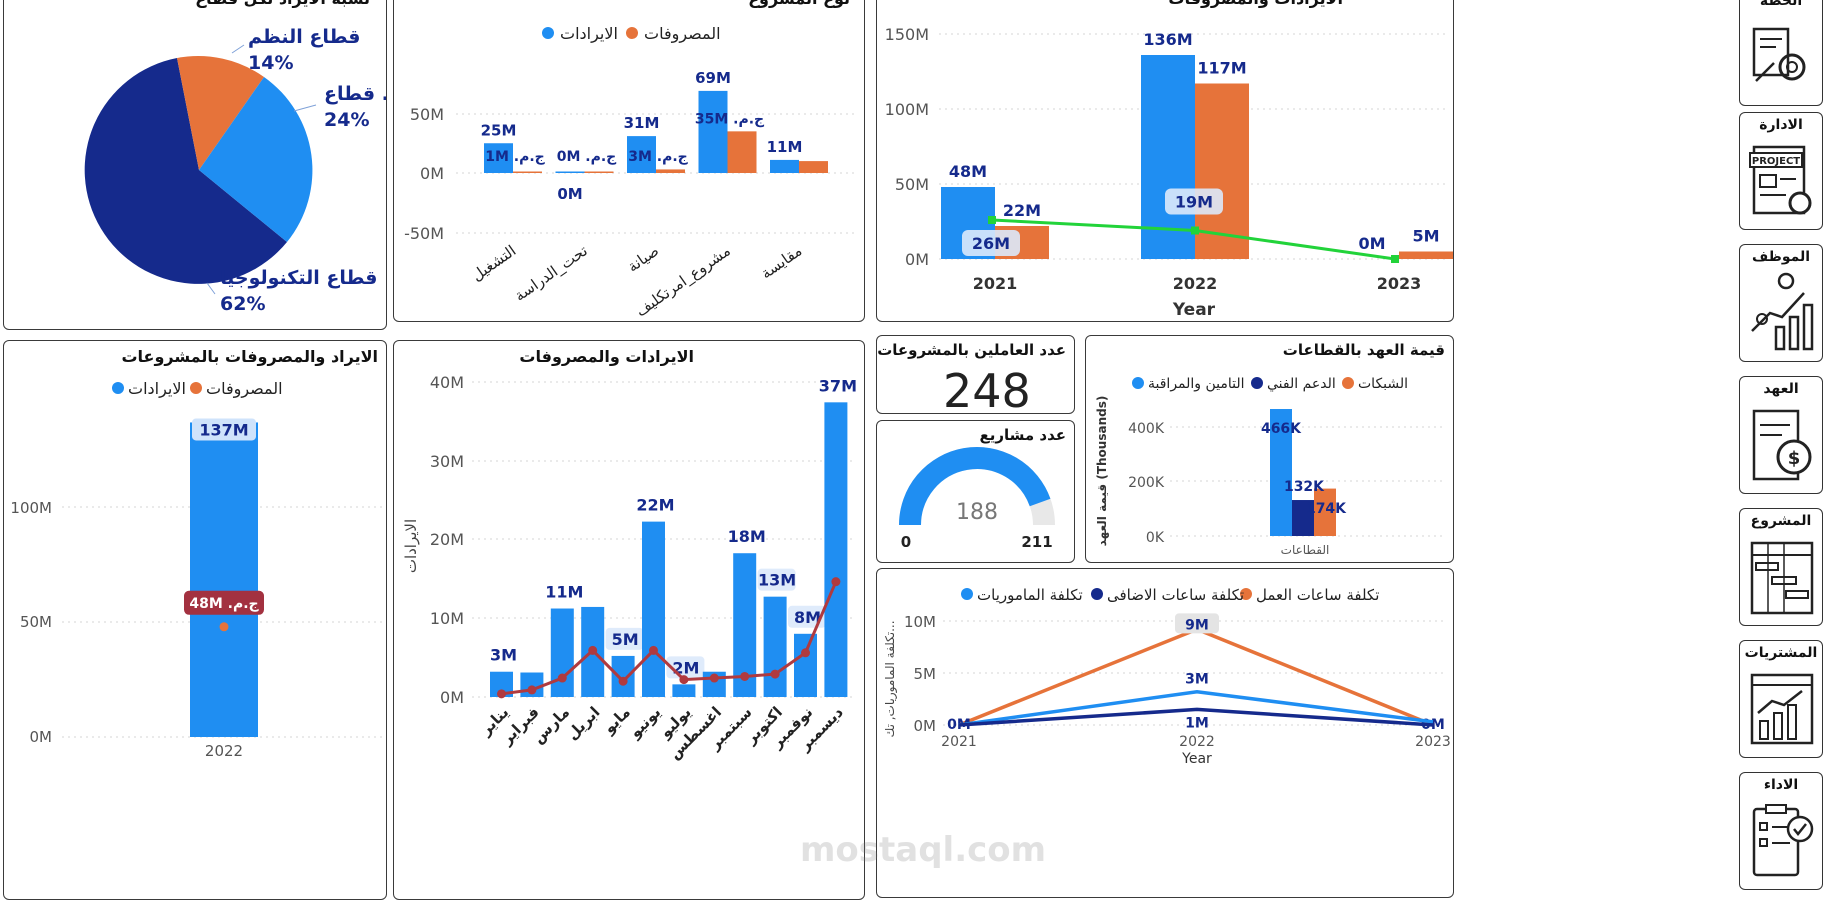  I want to click on side-navigation: الخطة الادارة PROJECT الموظف, so click(1767, 445).